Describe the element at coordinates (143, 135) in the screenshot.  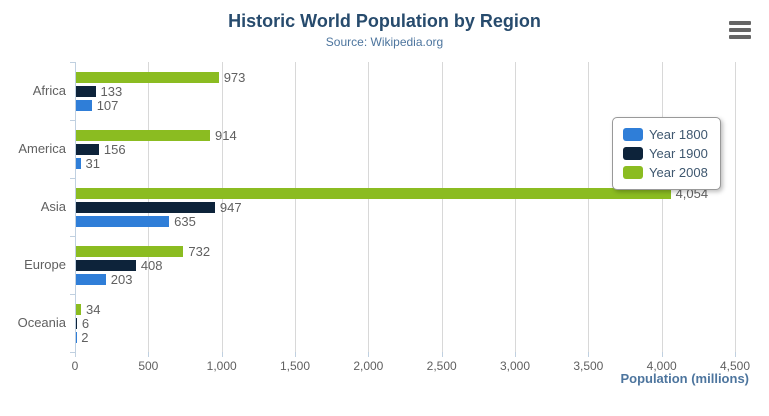
I see `bar-america-year-2008` at that location.